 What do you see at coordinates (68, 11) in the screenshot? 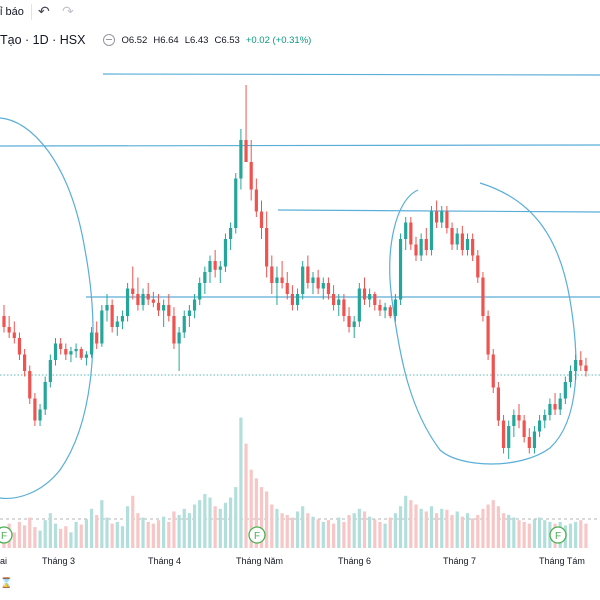
I see `redo-icon: ↷` at bounding box center [68, 11].